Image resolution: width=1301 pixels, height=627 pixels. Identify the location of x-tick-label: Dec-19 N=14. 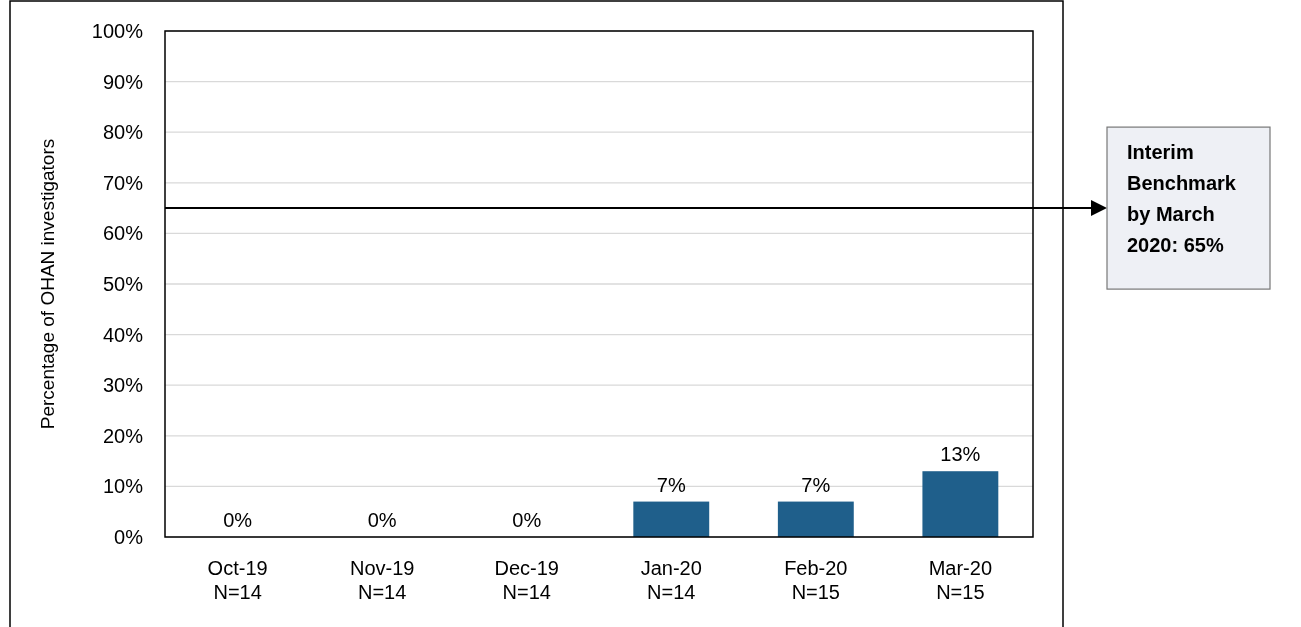
(526, 580).